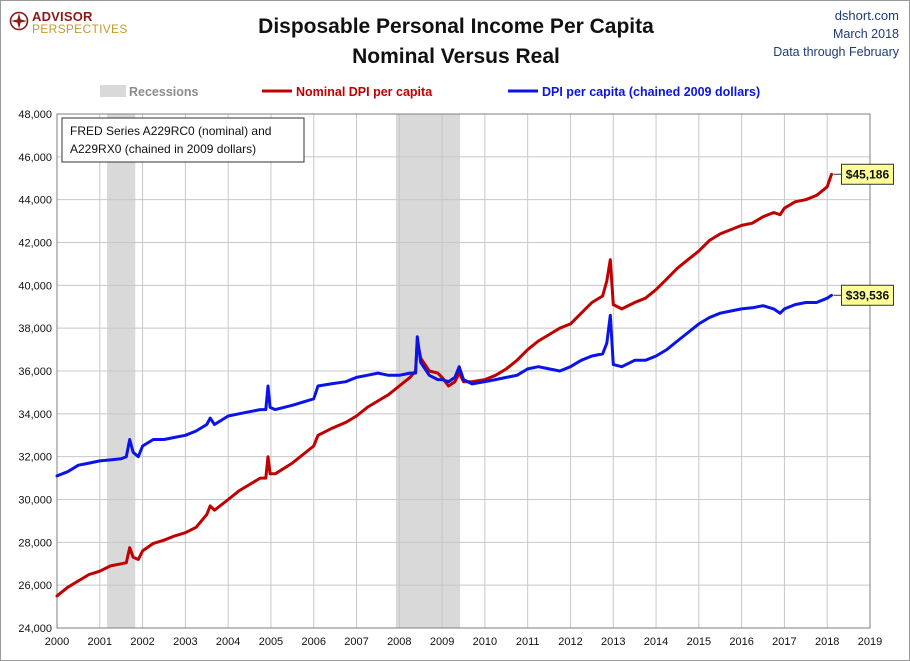  What do you see at coordinates (100, 642) in the screenshot?
I see `x-tick-label: 2001` at bounding box center [100, 642].